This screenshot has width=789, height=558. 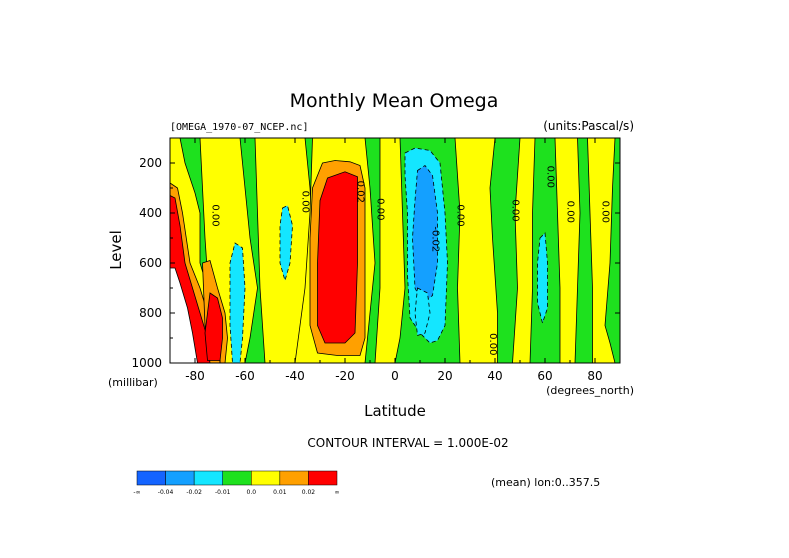 What do you see at coordinates (146, 363) in the screenshot?
I see `y-tick-label: 1000` at bounding box center [146, 363].